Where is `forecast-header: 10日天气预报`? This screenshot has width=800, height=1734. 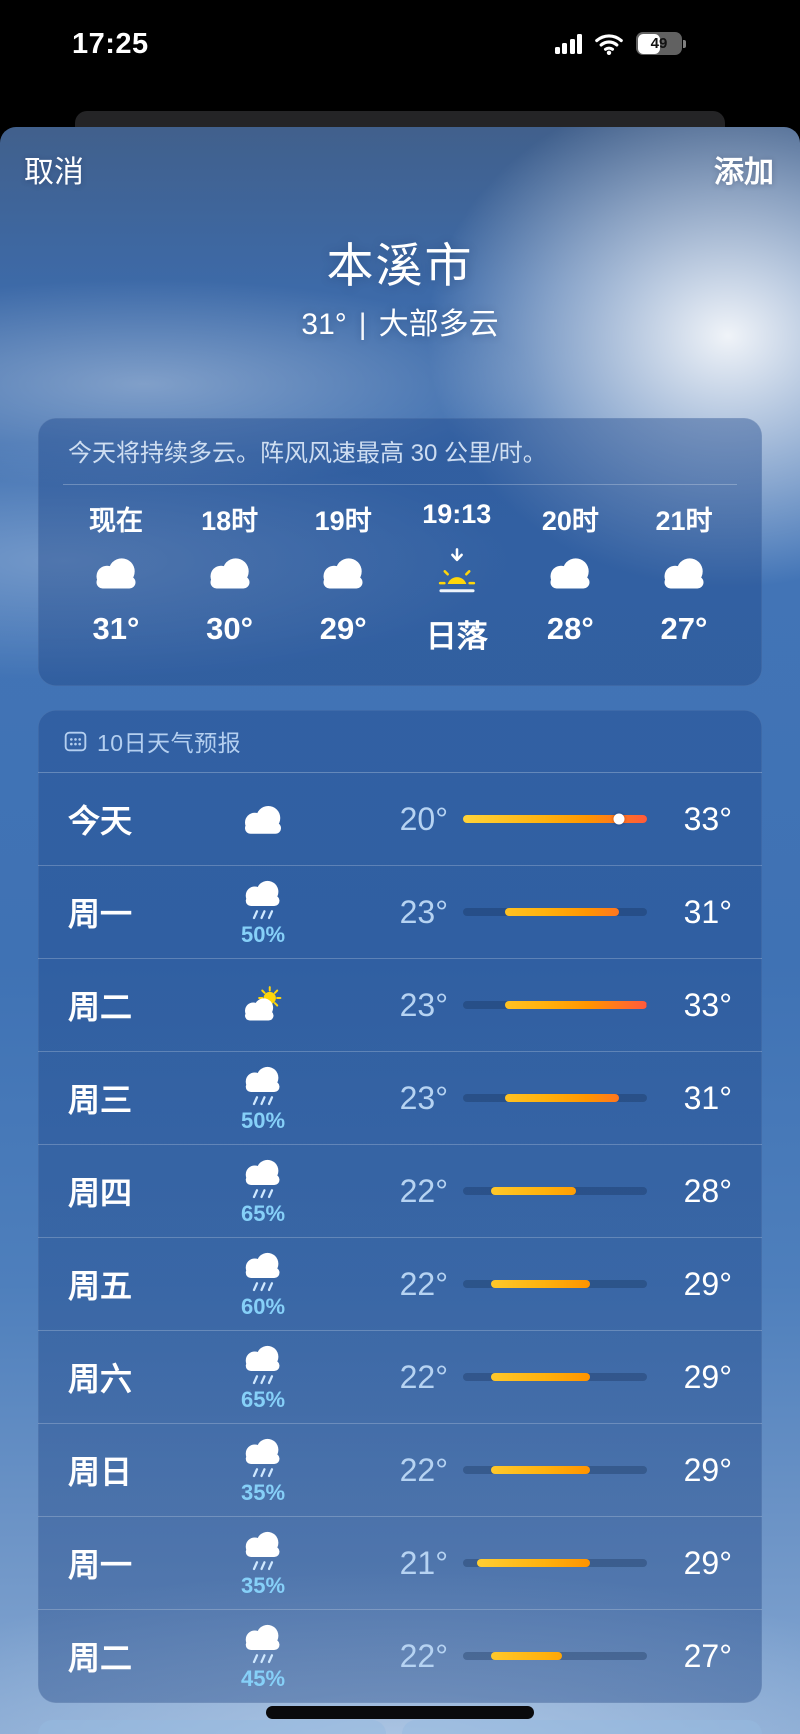 forecast-header: 10日天气预报 is located at coordinates (400, 741).